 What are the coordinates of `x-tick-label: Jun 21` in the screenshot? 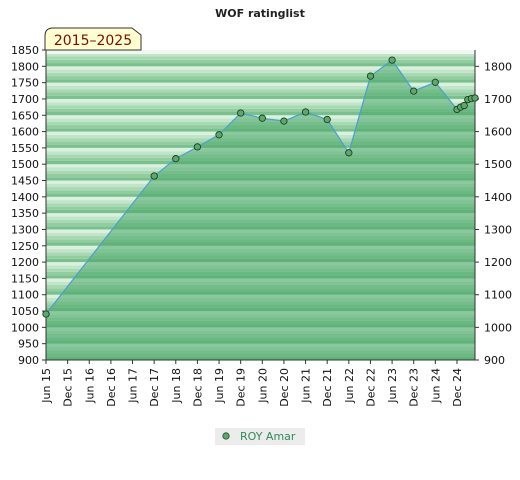 It's located at (306, 386).